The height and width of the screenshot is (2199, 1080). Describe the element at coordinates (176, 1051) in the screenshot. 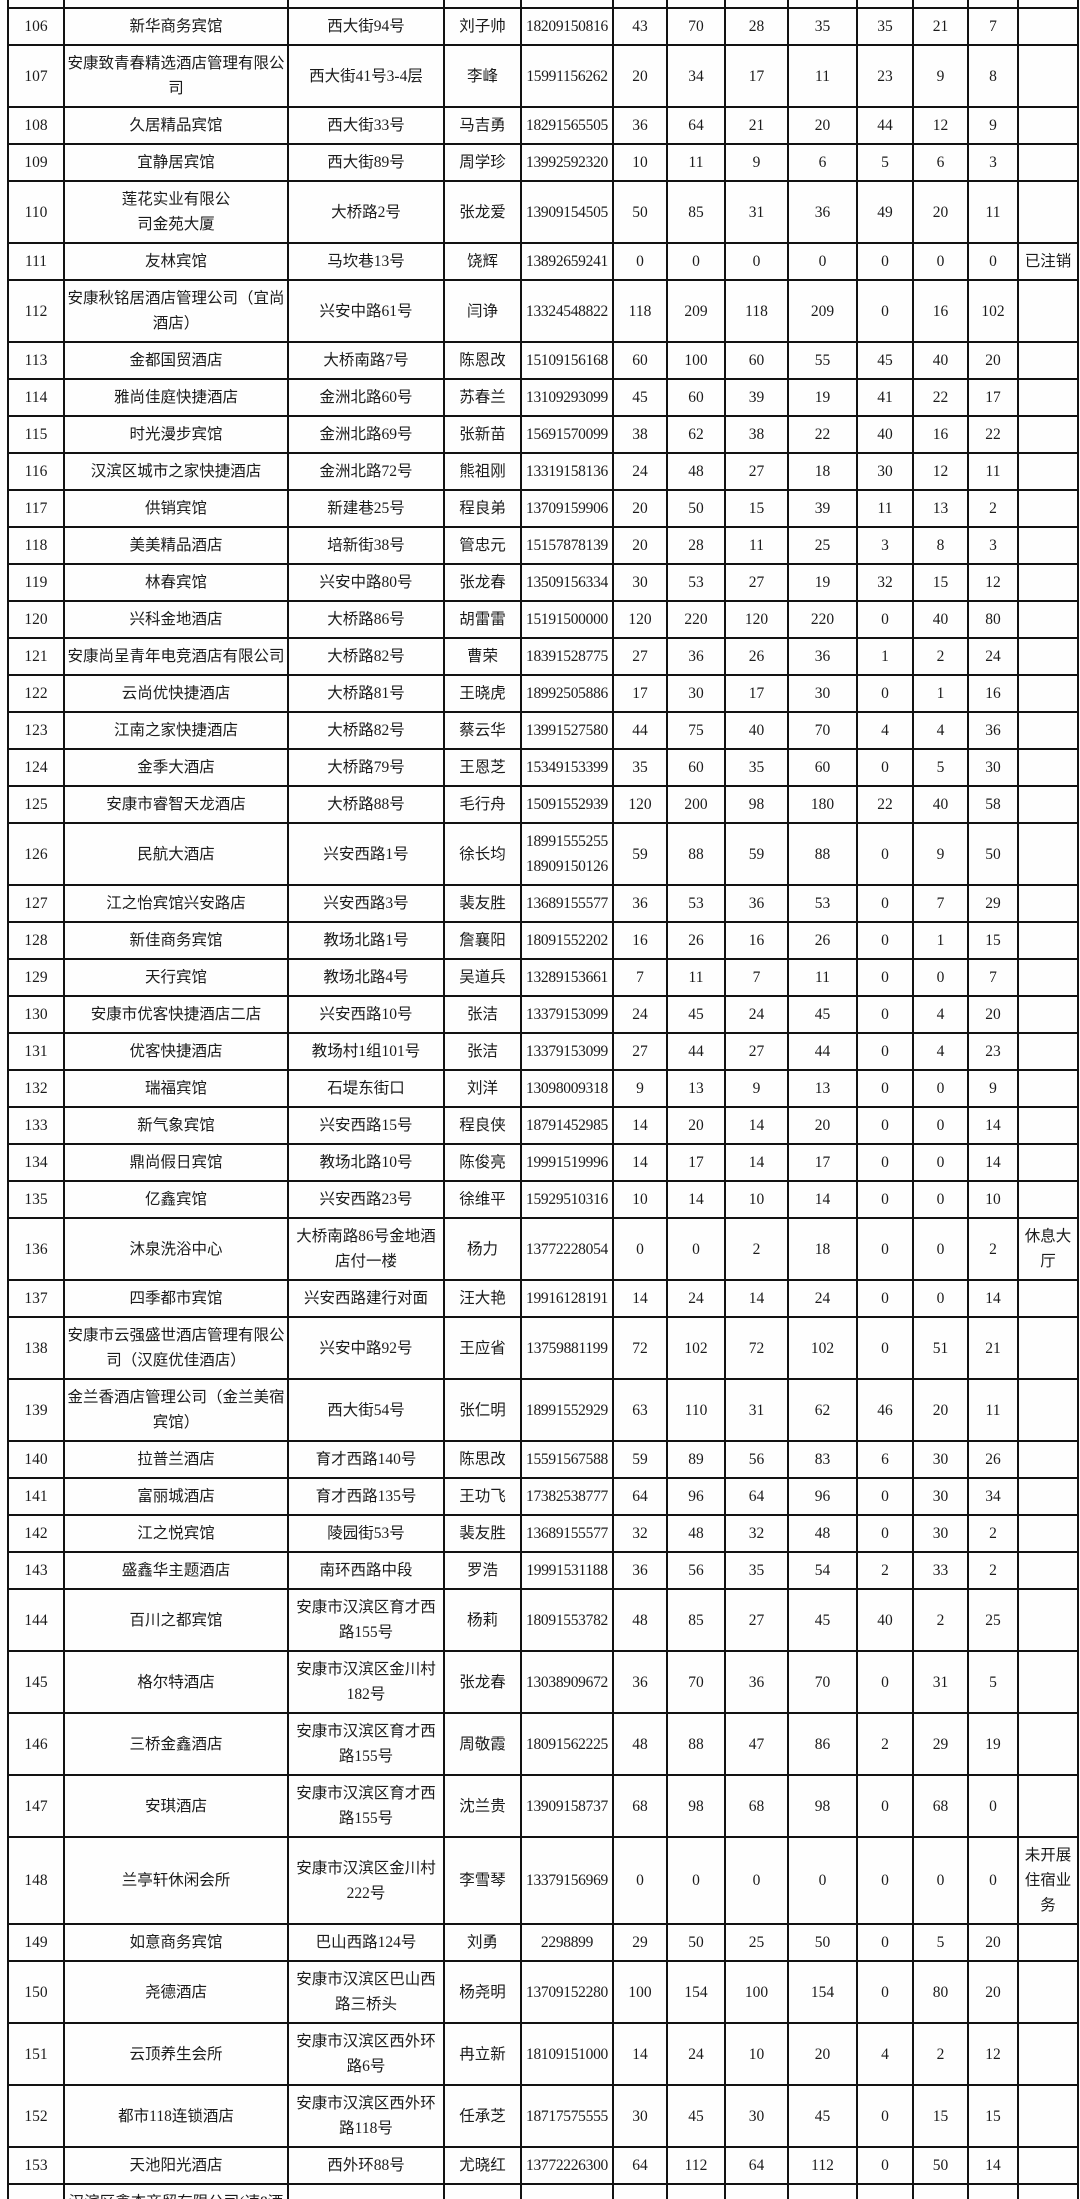

I see `hotel-name-cell: 优客快捷酒店` at that location.